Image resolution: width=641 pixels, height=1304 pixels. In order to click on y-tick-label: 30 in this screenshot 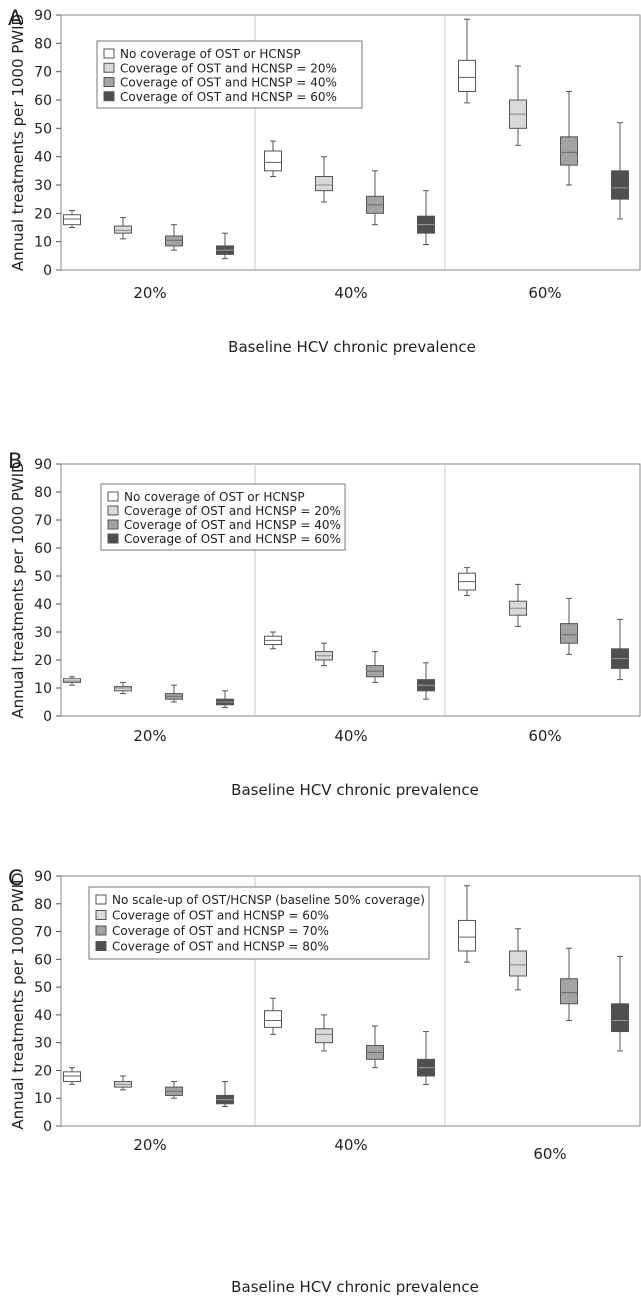, I will do `click(43, 186)`.